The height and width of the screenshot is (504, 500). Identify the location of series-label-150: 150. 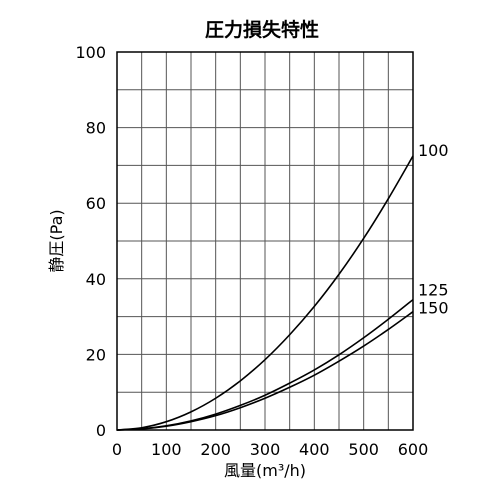
(433, 308).